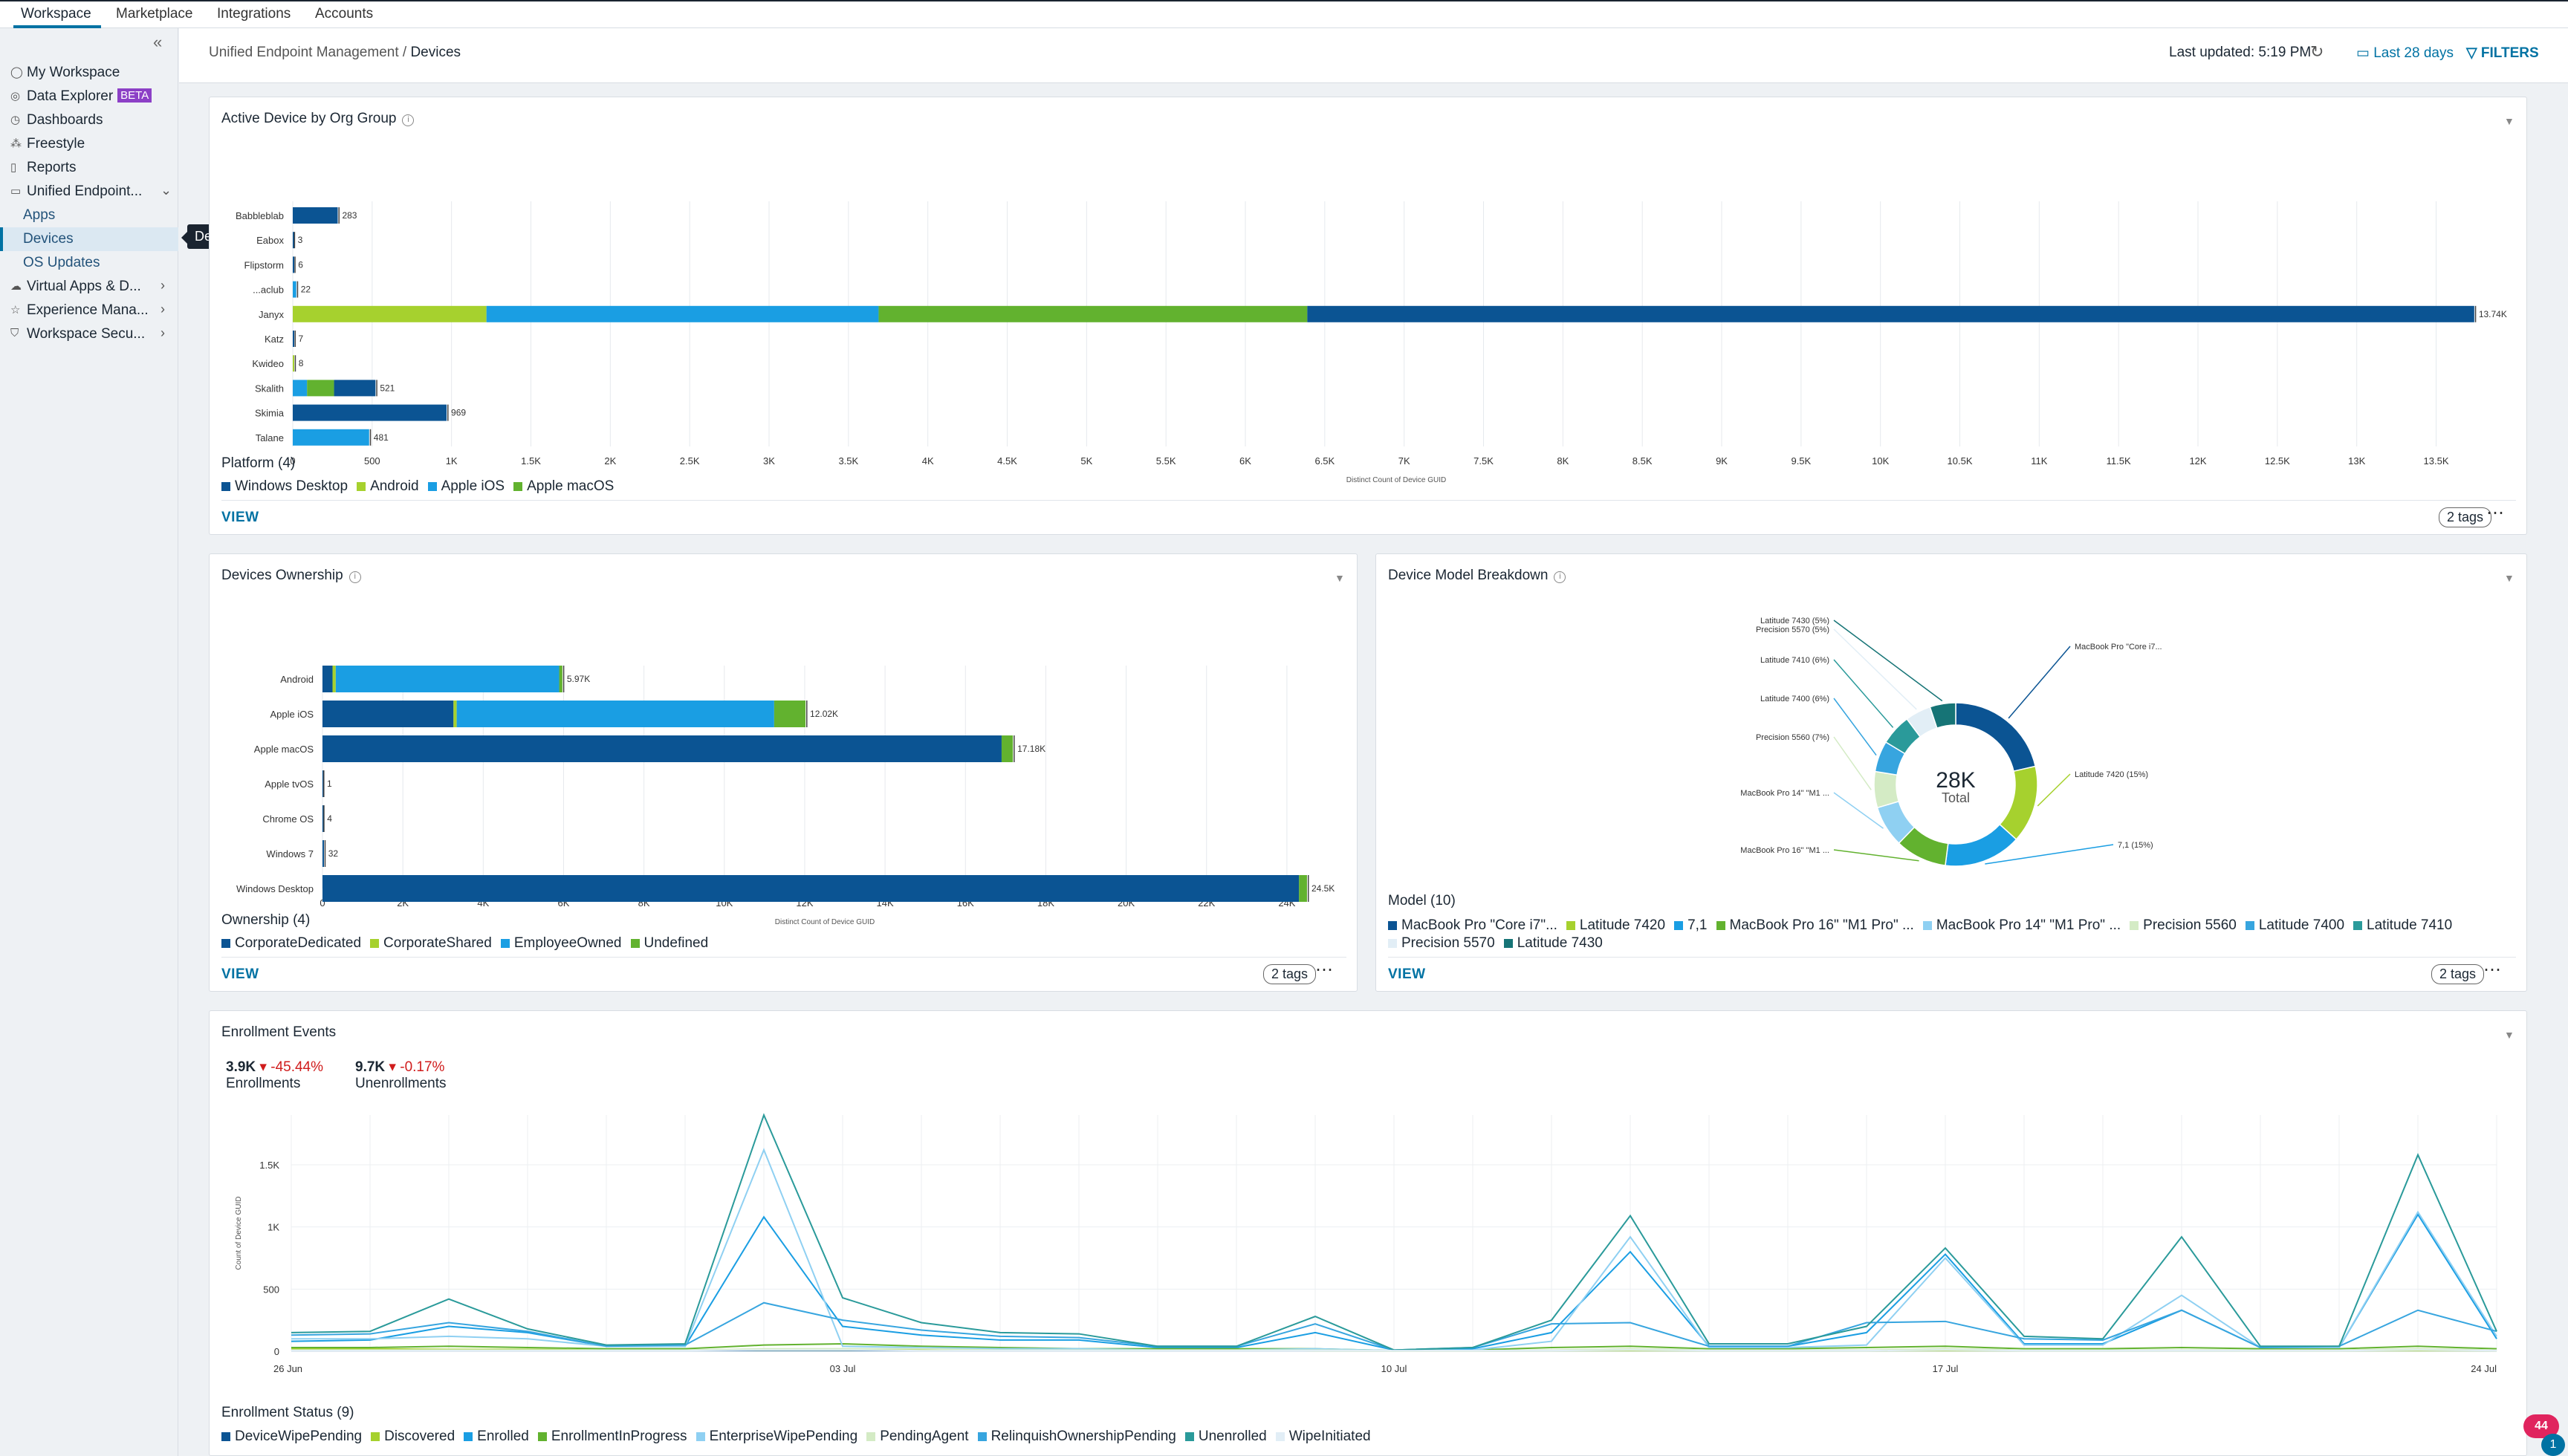 This screenshot has height=1456, width=2568. What do you see at coordinates (89, 97) in the screenshot?
I see `sidebar-item-data-explorer: ◎ Data Explorer BETA` at bounding box center [89, 97].